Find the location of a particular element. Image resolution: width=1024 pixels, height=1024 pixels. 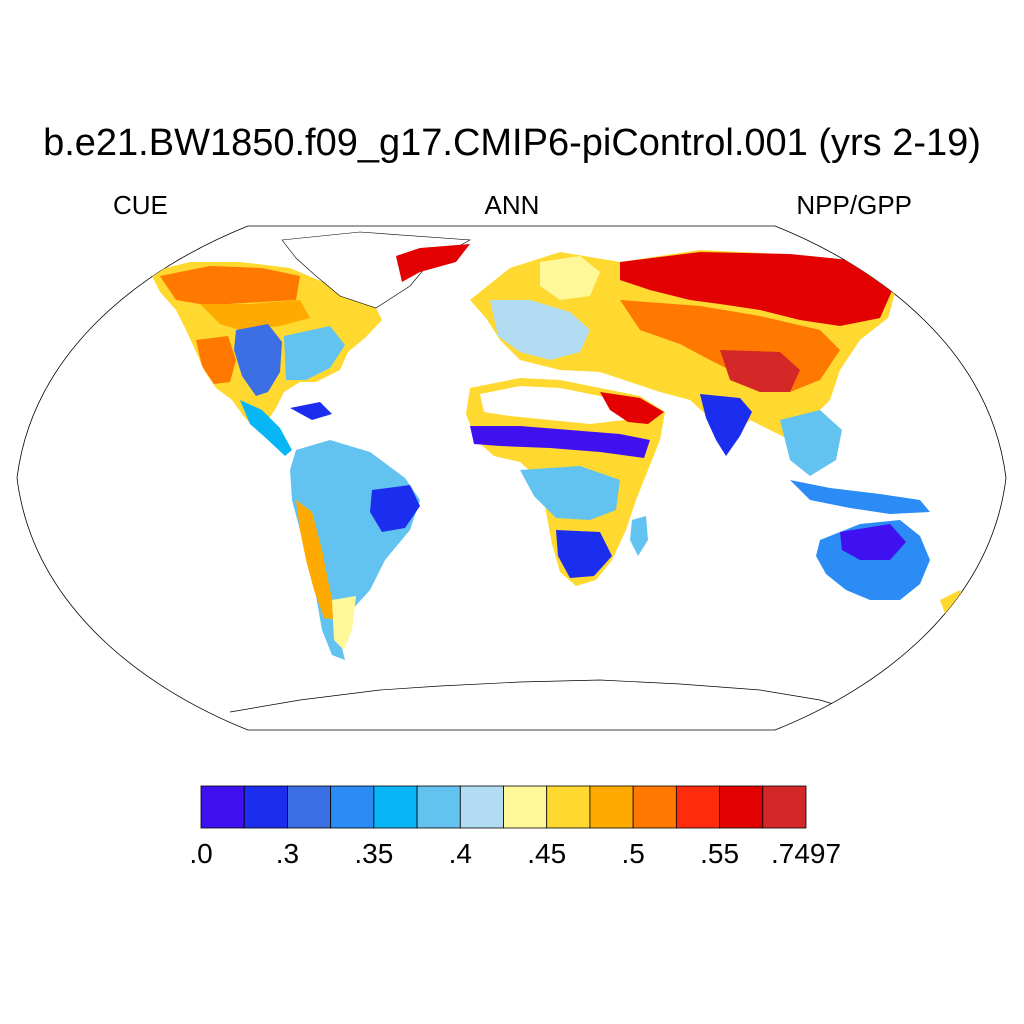

colorbar-tick-label: .45 is located at coordinates (547, 853).